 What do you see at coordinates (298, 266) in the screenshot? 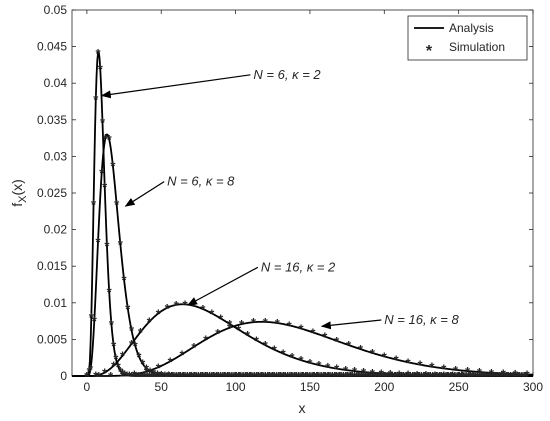
I see `annotation-label: N = 16, κ = 2` at bounding box center [298, 266].